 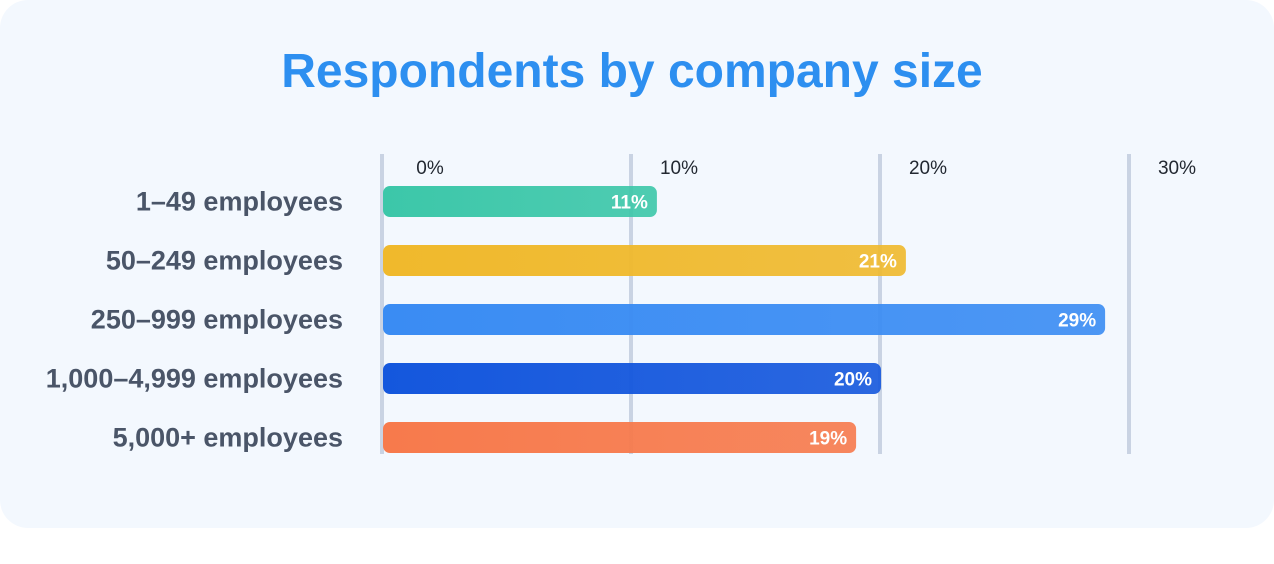 I want to click on category-label: 1,000–4,999 employees, so click(x=194, y=379).